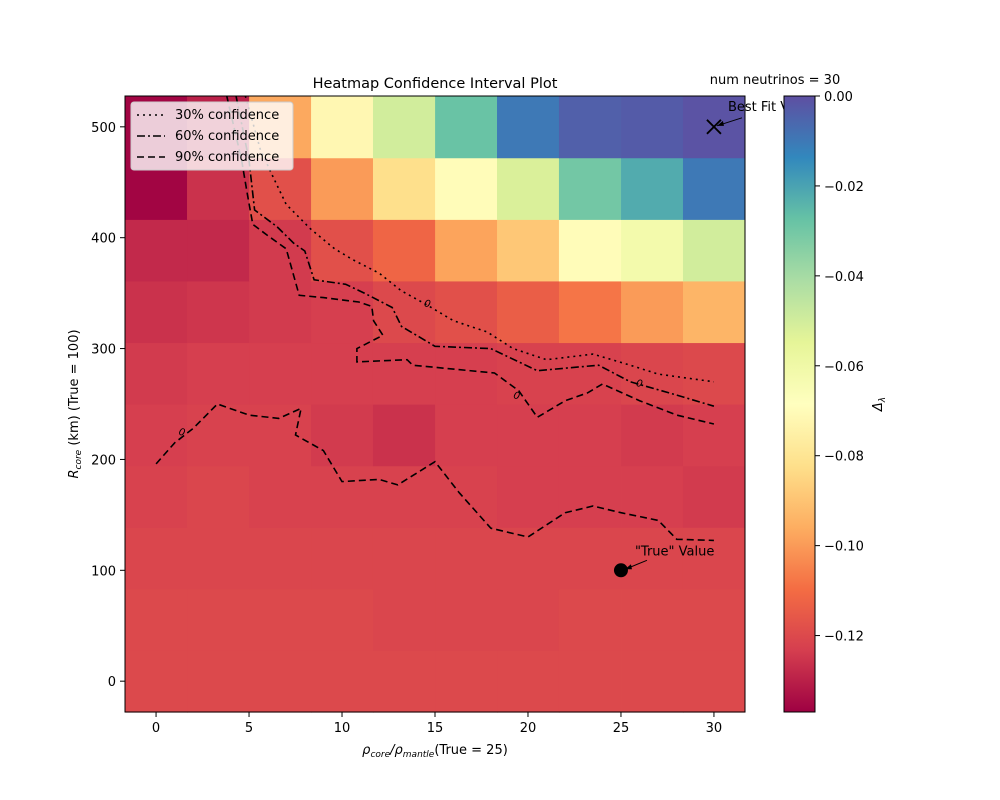 The image size is (1000, 800). Describe the element at coordinates (342, 728) in the screenshot. I see `x-tick-label-10: 10` at that location.